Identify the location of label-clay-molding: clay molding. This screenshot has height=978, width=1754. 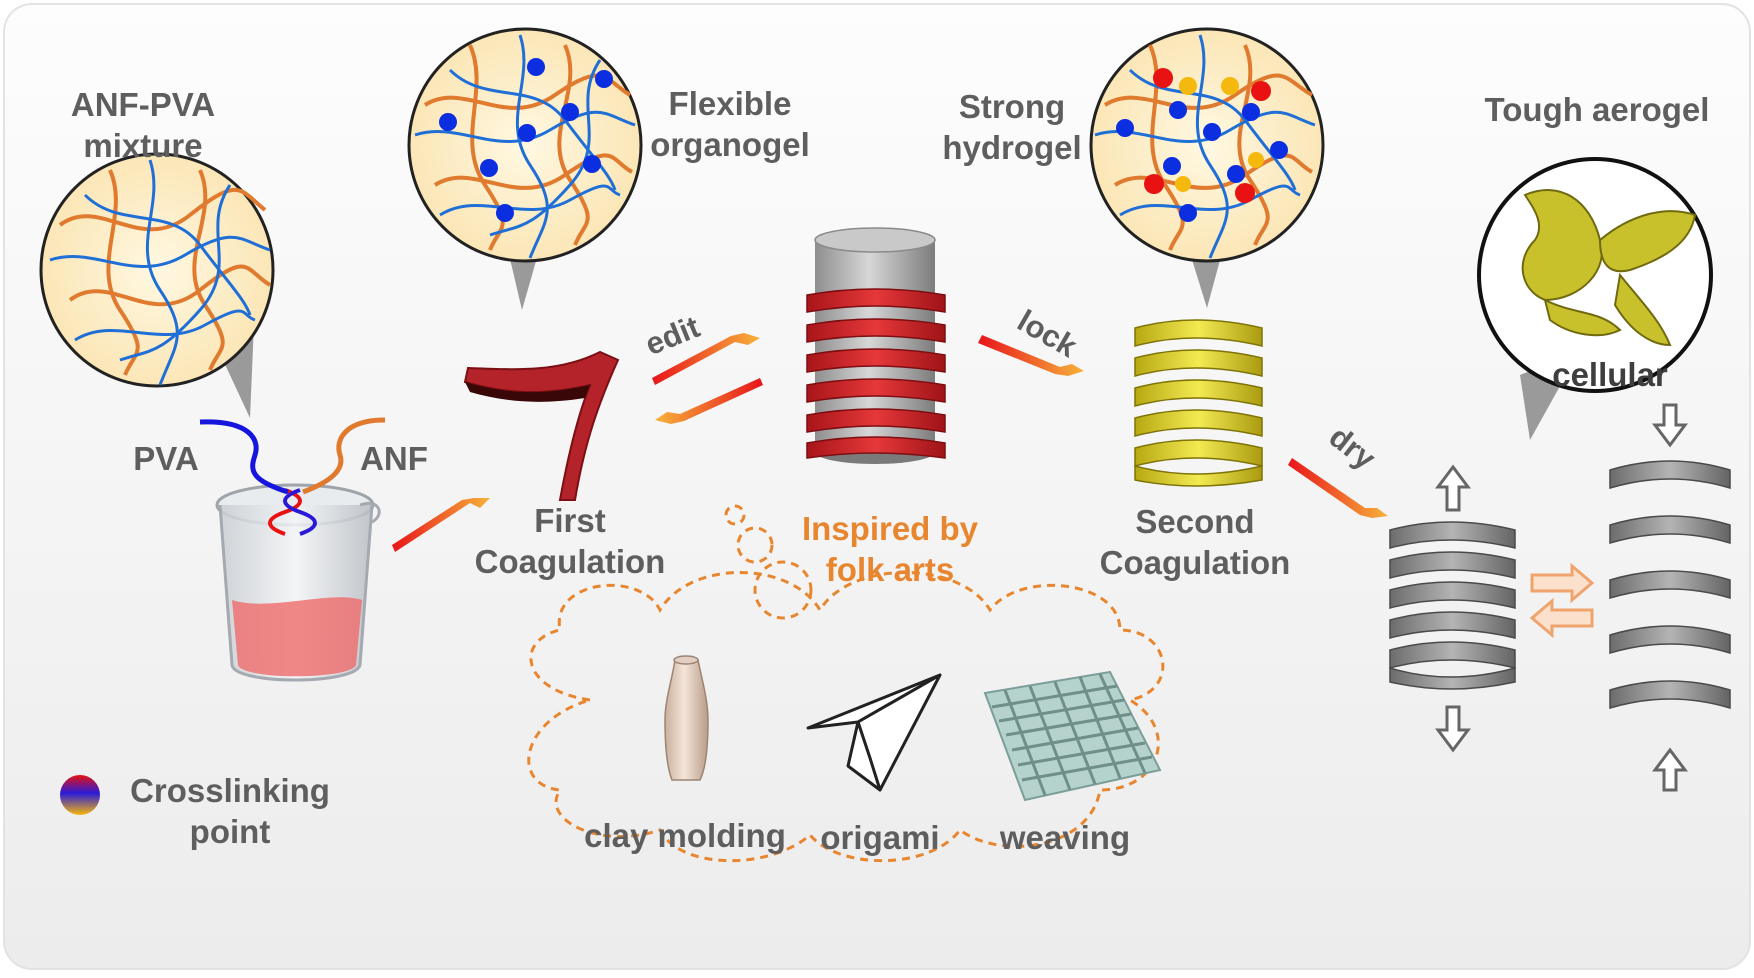
(685, 835).